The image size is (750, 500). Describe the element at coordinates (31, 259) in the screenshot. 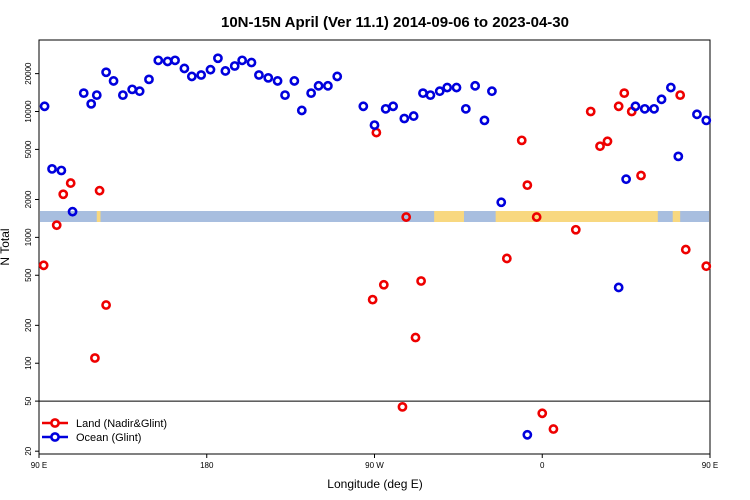

I see `y-axis-ticks: 20 50 100 200 500 1000 2000 5000 10000 20000` at that location.